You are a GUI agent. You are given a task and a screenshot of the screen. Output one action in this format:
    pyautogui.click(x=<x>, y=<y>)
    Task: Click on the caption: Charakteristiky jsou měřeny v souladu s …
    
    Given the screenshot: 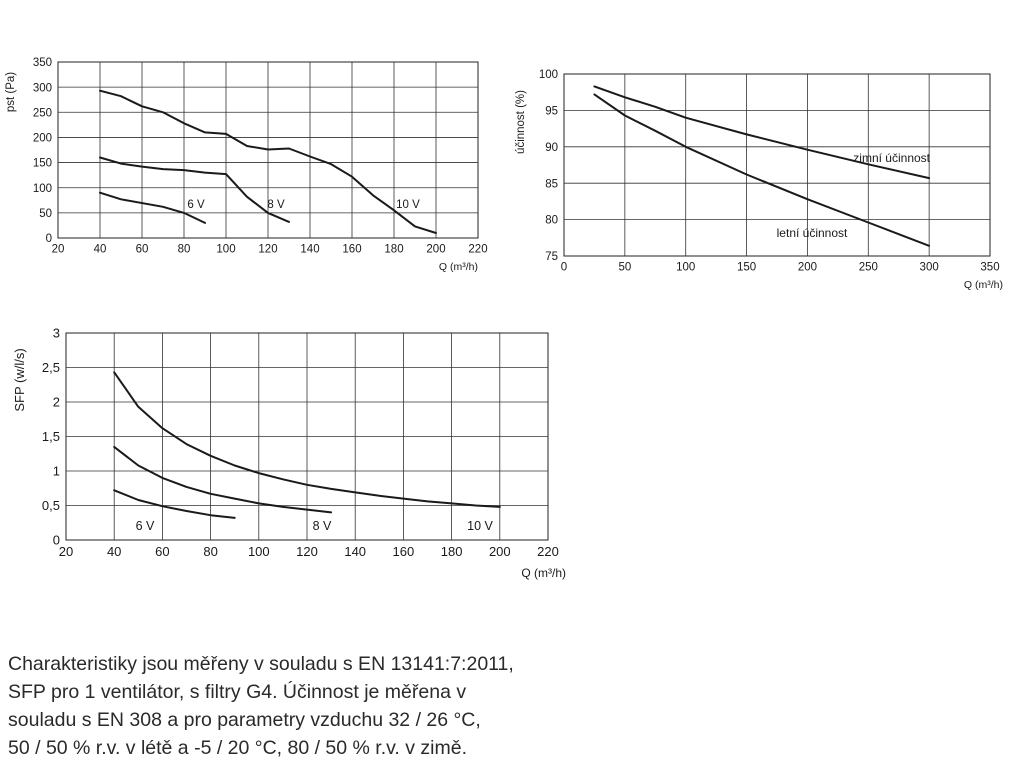 What is the action you would take?
    pyautogui.click(x=508, y=706)
    